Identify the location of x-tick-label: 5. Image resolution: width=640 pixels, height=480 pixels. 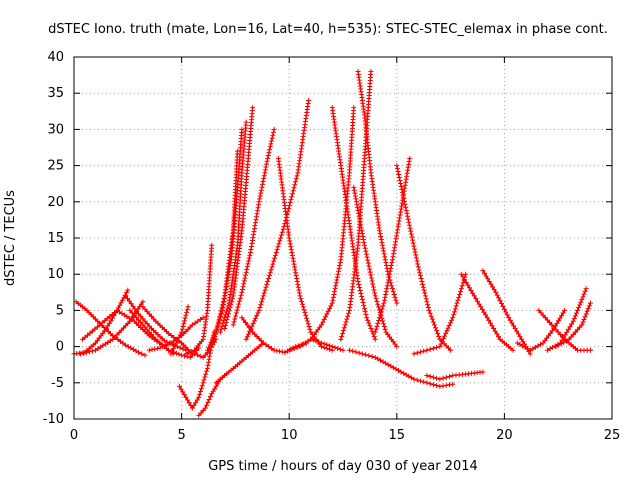
(181, 435).